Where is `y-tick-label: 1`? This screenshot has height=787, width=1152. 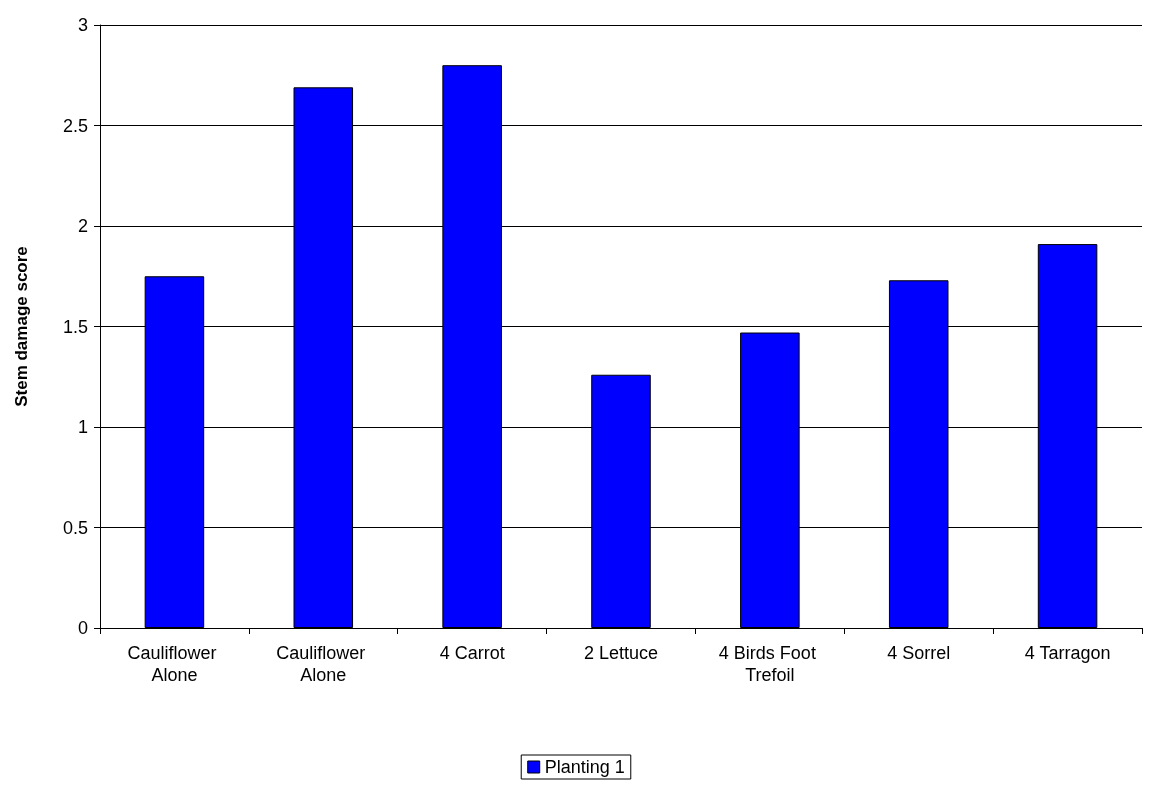
y-tick-label: 1 is located at coordinates (82, 427).